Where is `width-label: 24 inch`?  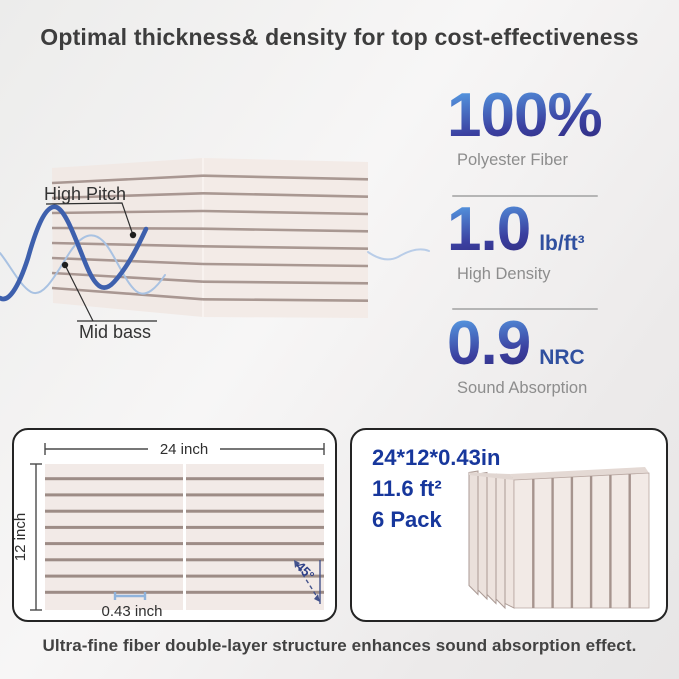
width-label: 24 inch is located at coordinates (184, 449).